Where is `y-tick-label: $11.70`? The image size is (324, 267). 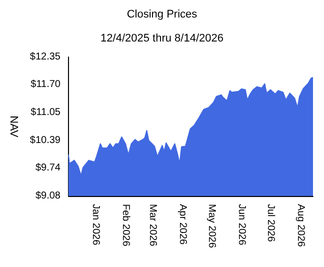 y-tick-label: $11.70 is located at coordinates (45, 84).